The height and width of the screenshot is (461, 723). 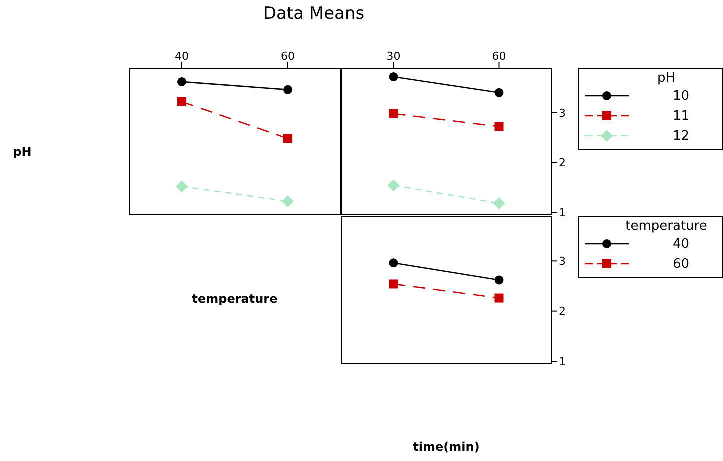 I want to click on legend-title: temperature, so click(x=666, y=226).